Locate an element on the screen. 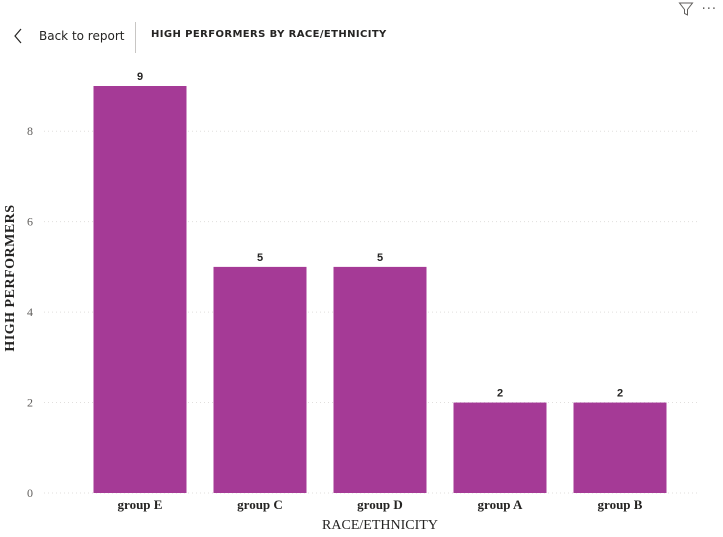 This screenshot has width=723, height=537. x-axis-ticks: group E group C group D group A group B is located at coordinates (380, 504).